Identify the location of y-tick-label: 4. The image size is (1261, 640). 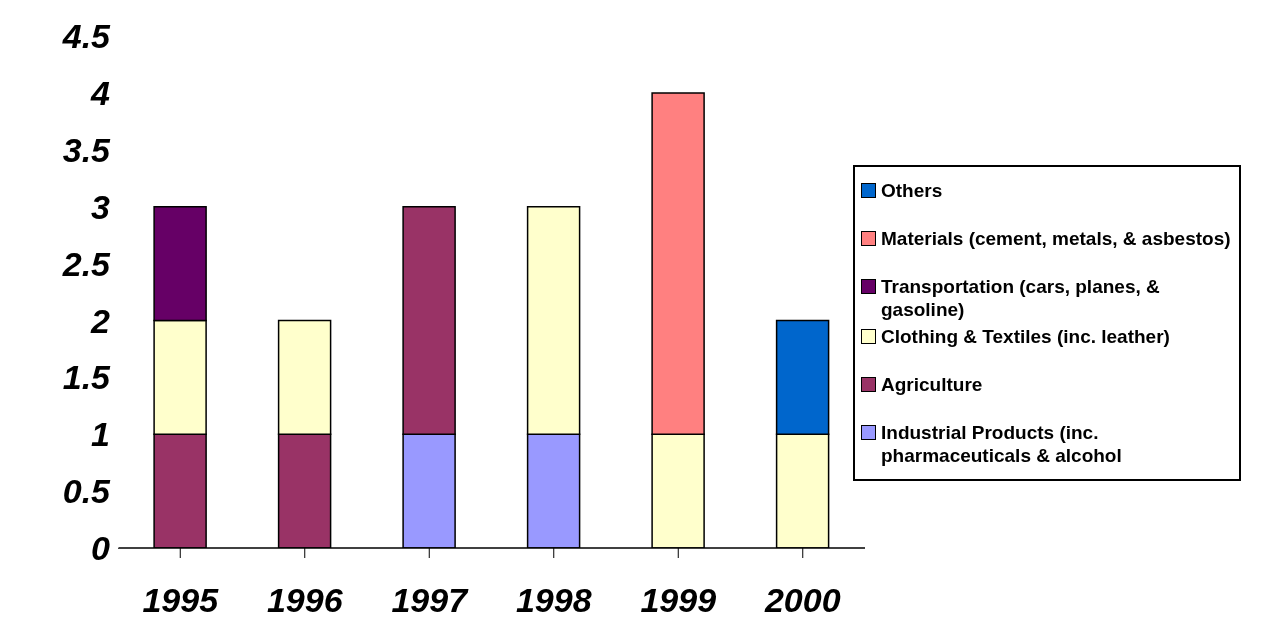
(100, 92).